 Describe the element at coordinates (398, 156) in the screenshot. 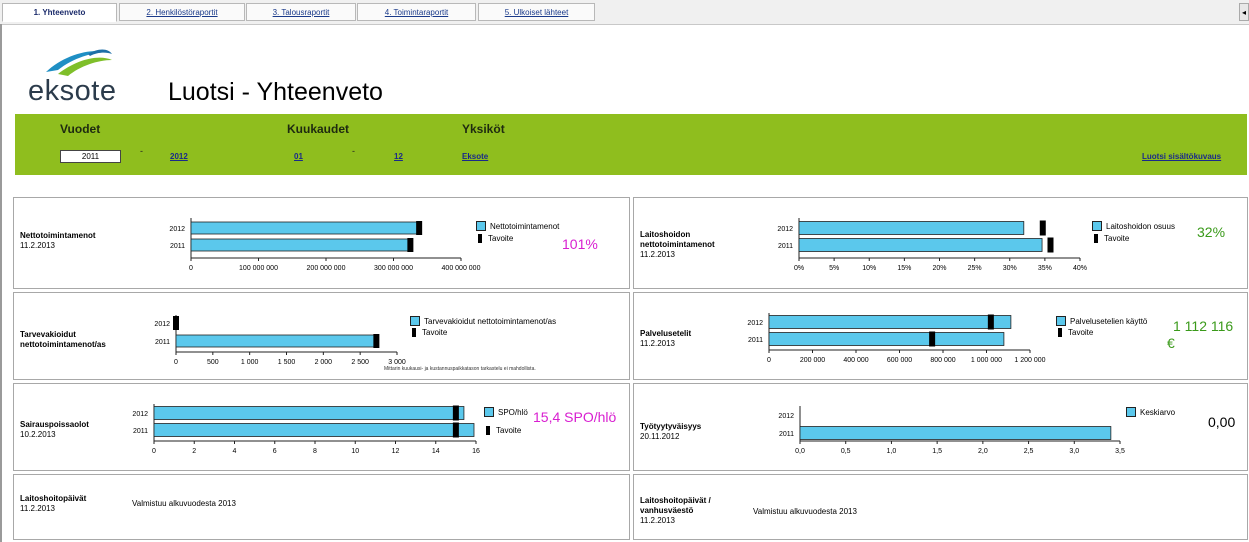

I see `month-to-link: 12` at that location.